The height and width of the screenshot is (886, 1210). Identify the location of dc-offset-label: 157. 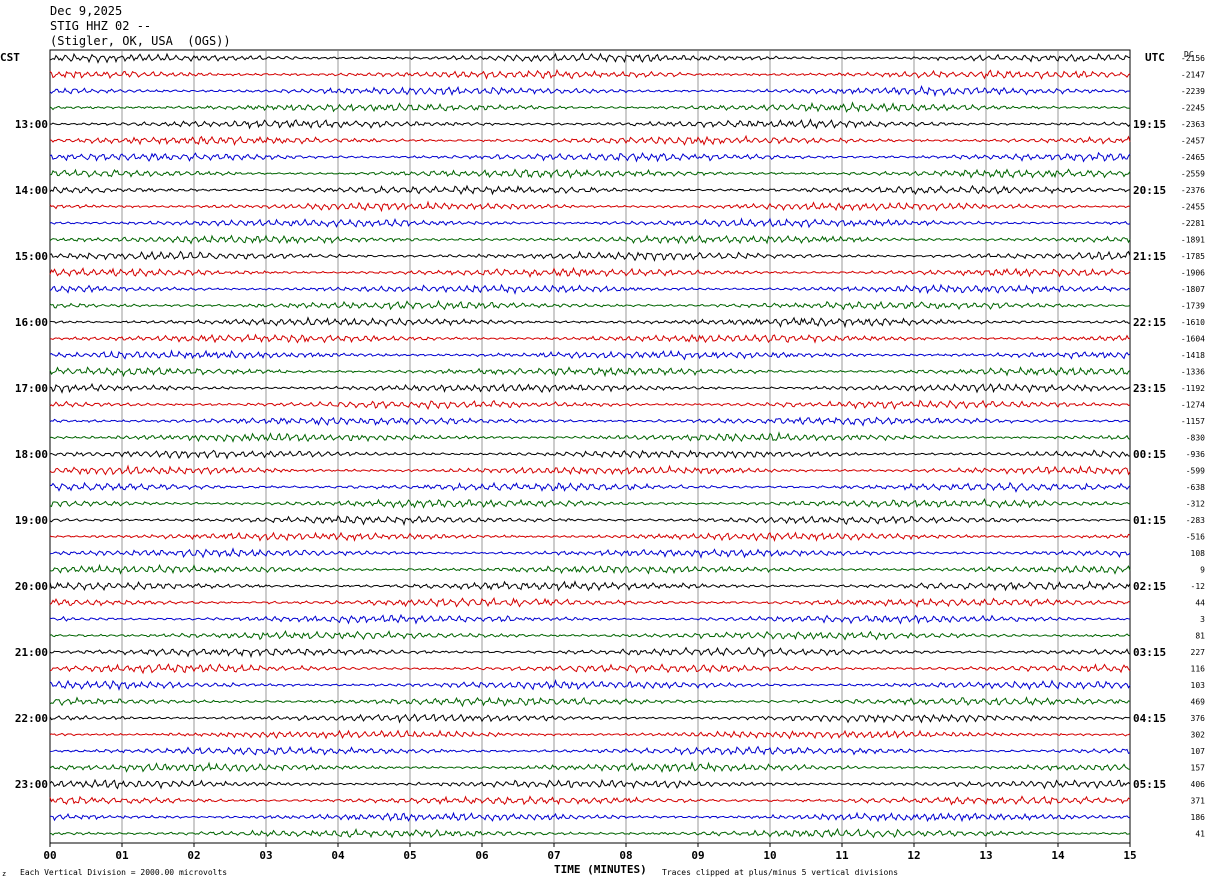
(1198, 768).